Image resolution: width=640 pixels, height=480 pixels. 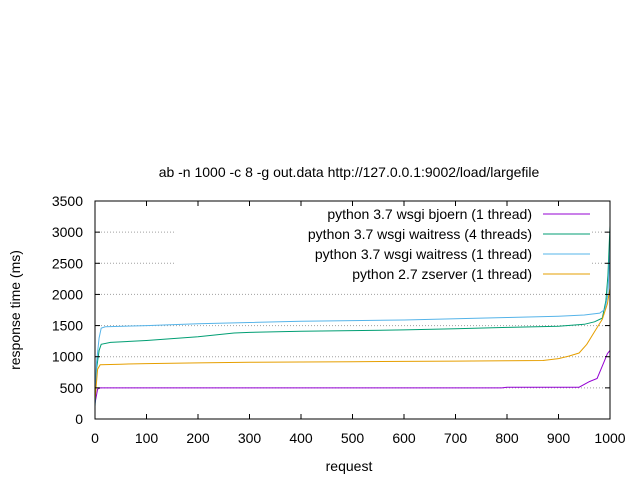 What do you see at coordinates (423, 254) in the screenshot?
I see `legend-label: python 3.7 wsgi waitress (1 thread)` at bounding box center [423, 254].